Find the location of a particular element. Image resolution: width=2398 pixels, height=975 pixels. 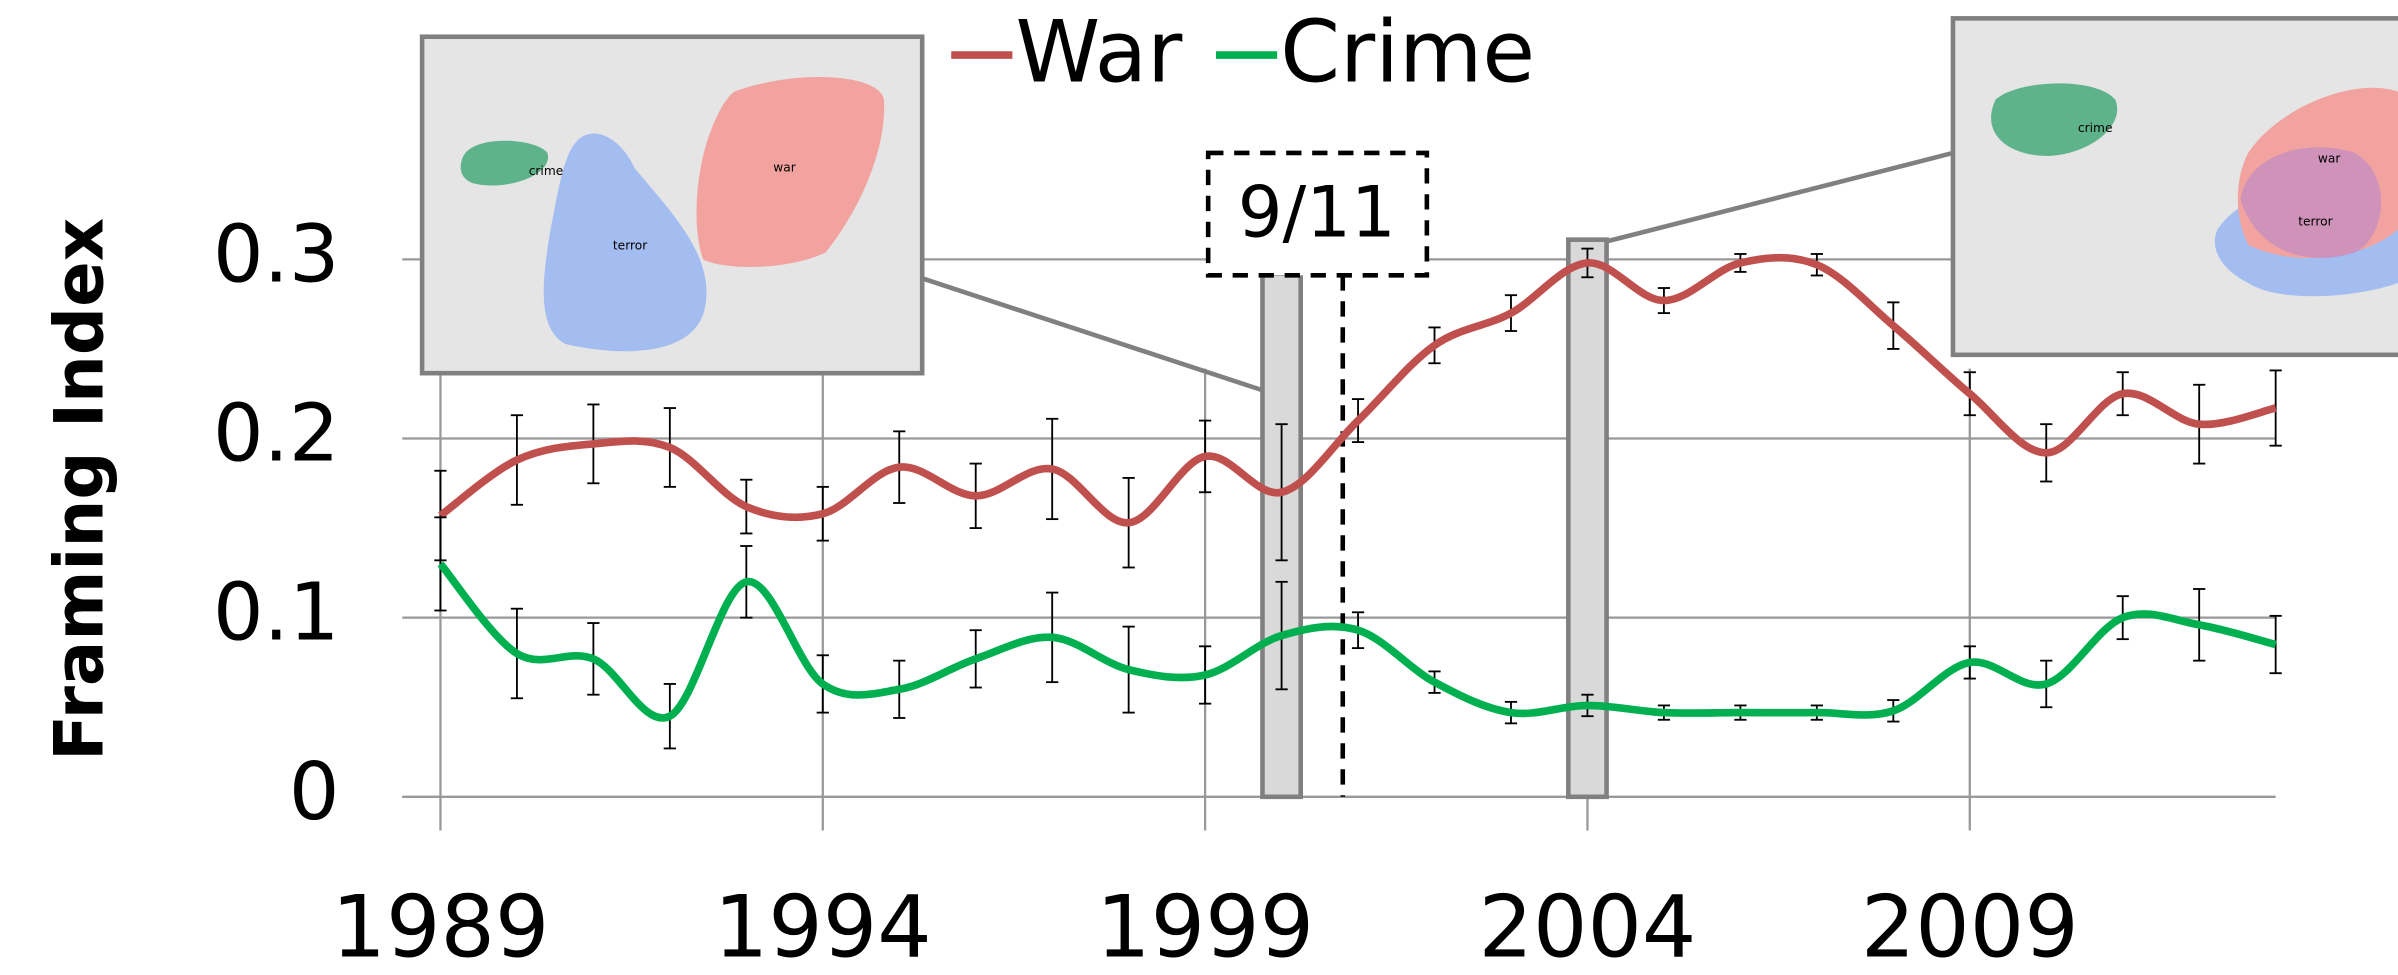

event-label: 9/11 is located at coordinates (1317, 213).